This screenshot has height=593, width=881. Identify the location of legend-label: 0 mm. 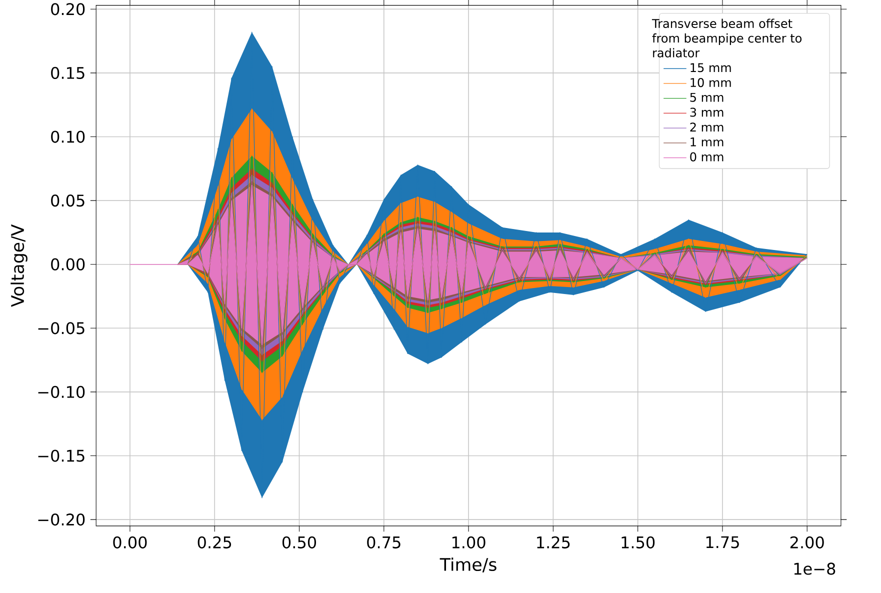
(707, 157).